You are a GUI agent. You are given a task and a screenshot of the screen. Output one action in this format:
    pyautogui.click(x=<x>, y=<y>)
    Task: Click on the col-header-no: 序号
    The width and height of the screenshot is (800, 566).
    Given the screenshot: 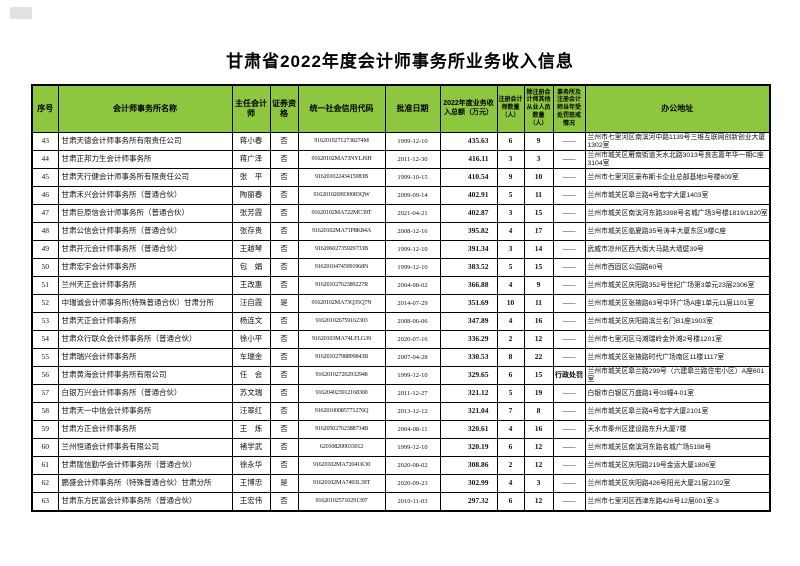 What is the action you would take?
    pyautogui.click(x=45, y=108)
    